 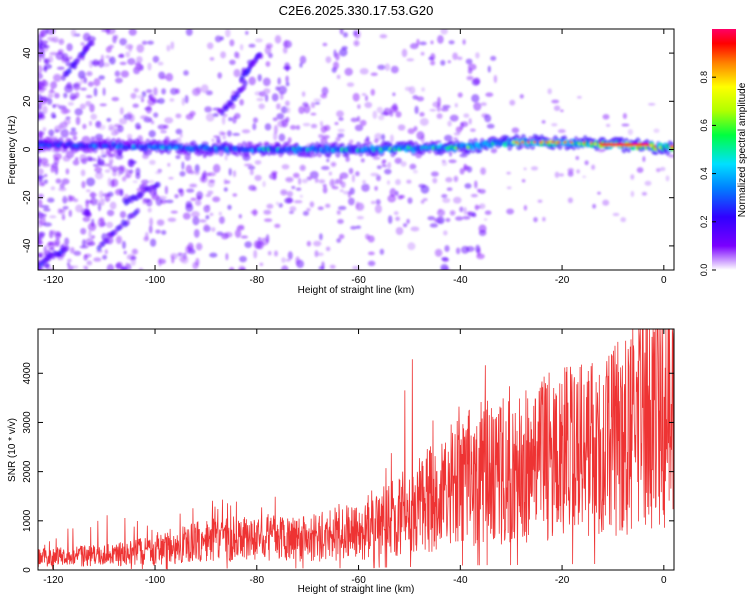 What do you see at coordinates (707, 173) in the screenshot?
I see `colorbar-ticks: 0.0 0.2 0.4 0.6 0.8` at bounding box center [707, 173].